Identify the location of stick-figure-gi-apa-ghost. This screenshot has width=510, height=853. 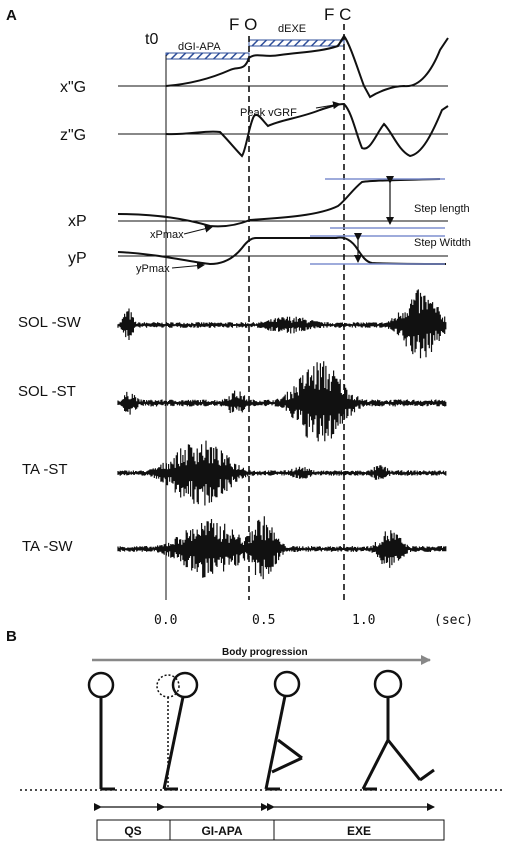
(168, 730).